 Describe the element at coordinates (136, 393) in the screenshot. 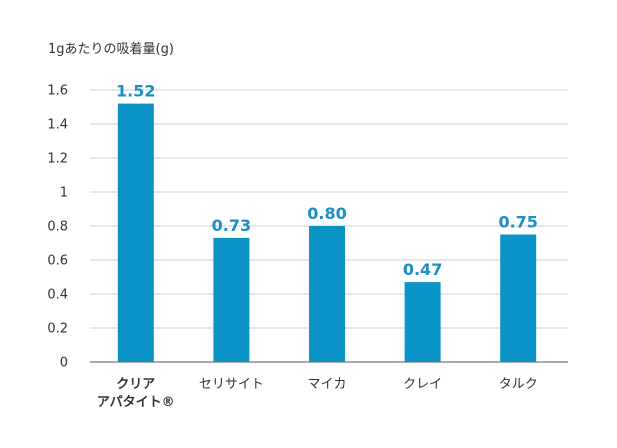

I see `x-tick-label: クリアアパタイト®` at that location.